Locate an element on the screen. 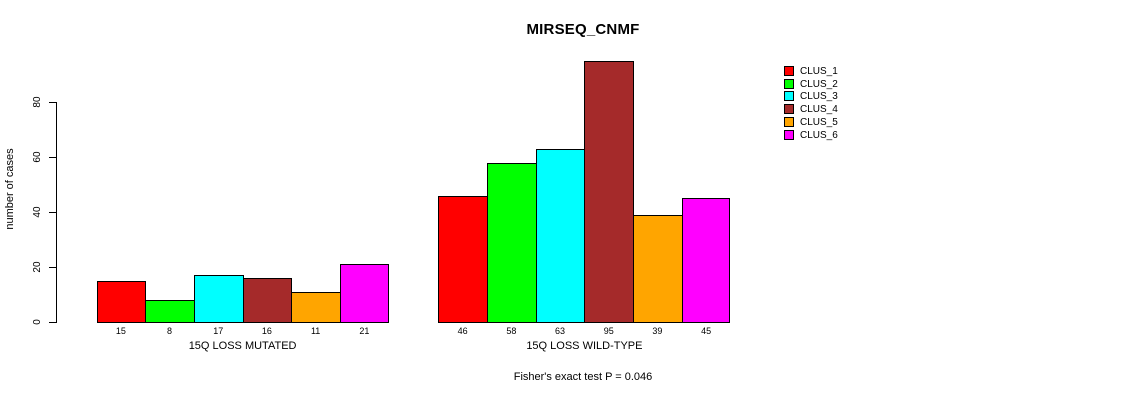 The image size is (1140, 400). y-tick-label: 60 is located at coordinates (37, 157).